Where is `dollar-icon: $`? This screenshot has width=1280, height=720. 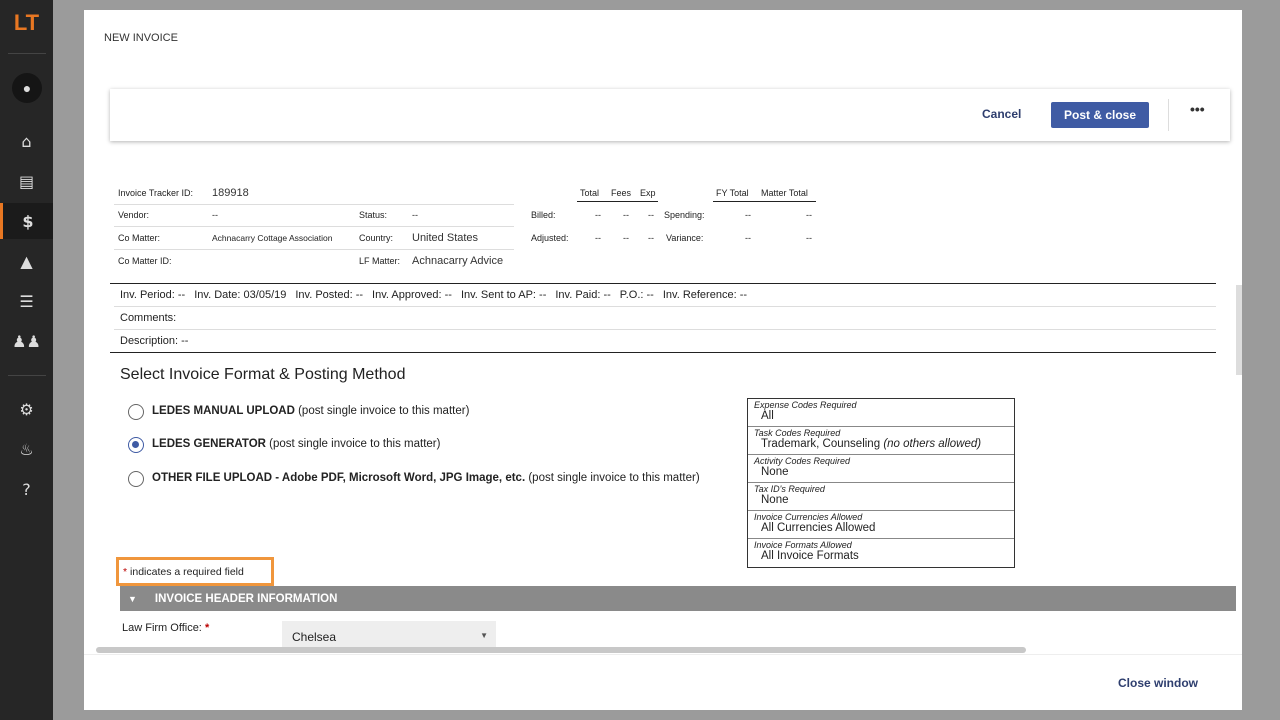 dollar-icon: $ is located at coordinates (26, 221).